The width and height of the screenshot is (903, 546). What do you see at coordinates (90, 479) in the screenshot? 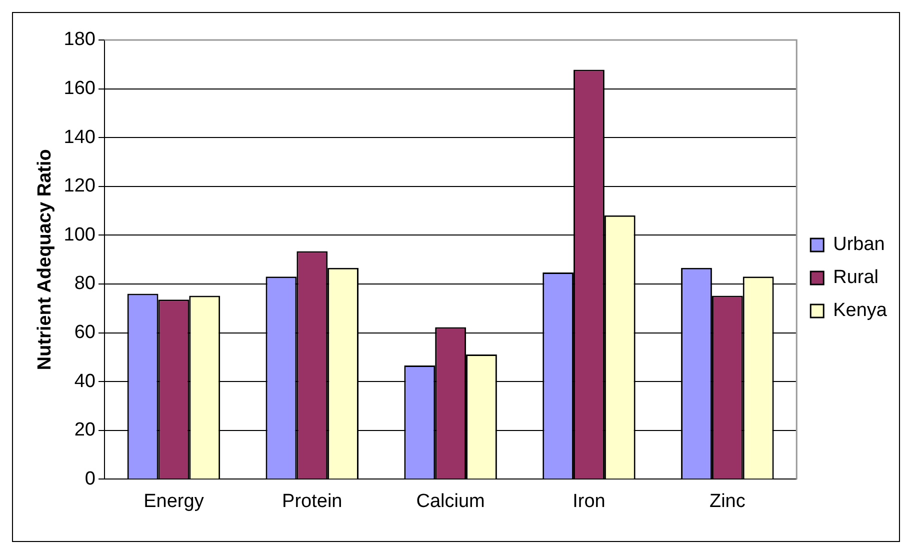
I see `y-tick-label: 0` at bounding box center [90, 479].